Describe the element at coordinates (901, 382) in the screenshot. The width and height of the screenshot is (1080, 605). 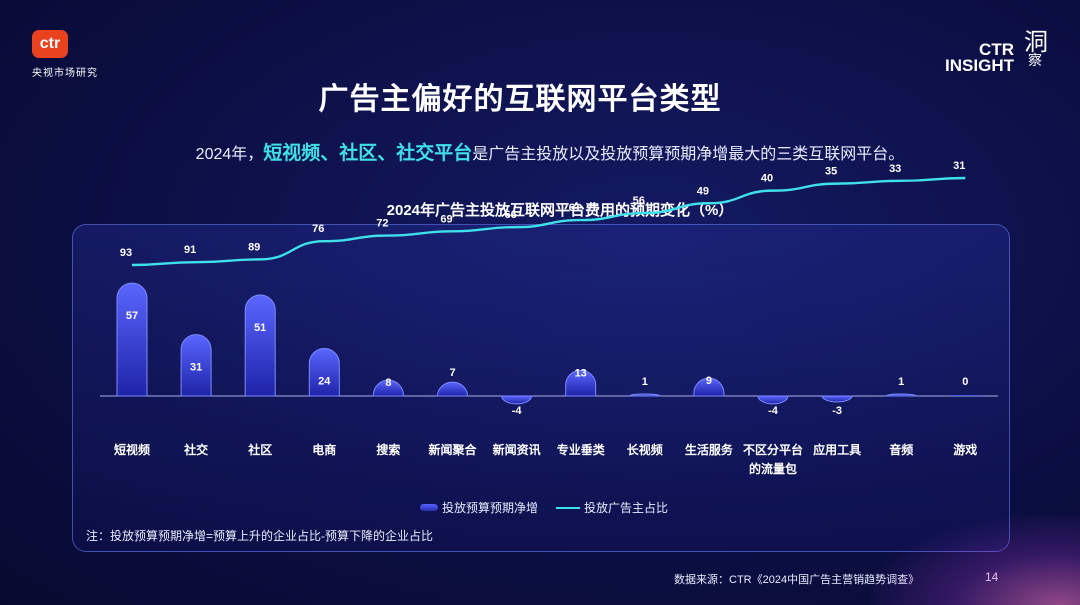
I see `bar-label-12: 1` at that location.